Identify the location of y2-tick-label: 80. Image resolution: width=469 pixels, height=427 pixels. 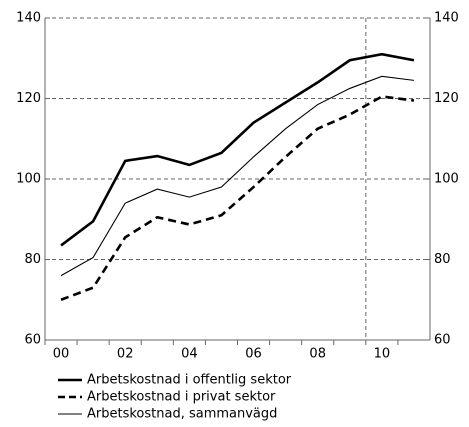
(442, 259).